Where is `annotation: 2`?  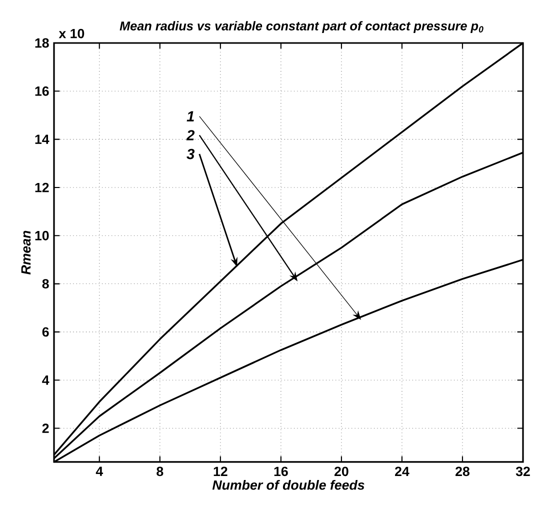
annotation: 2 is located at coordinates (190, 135).